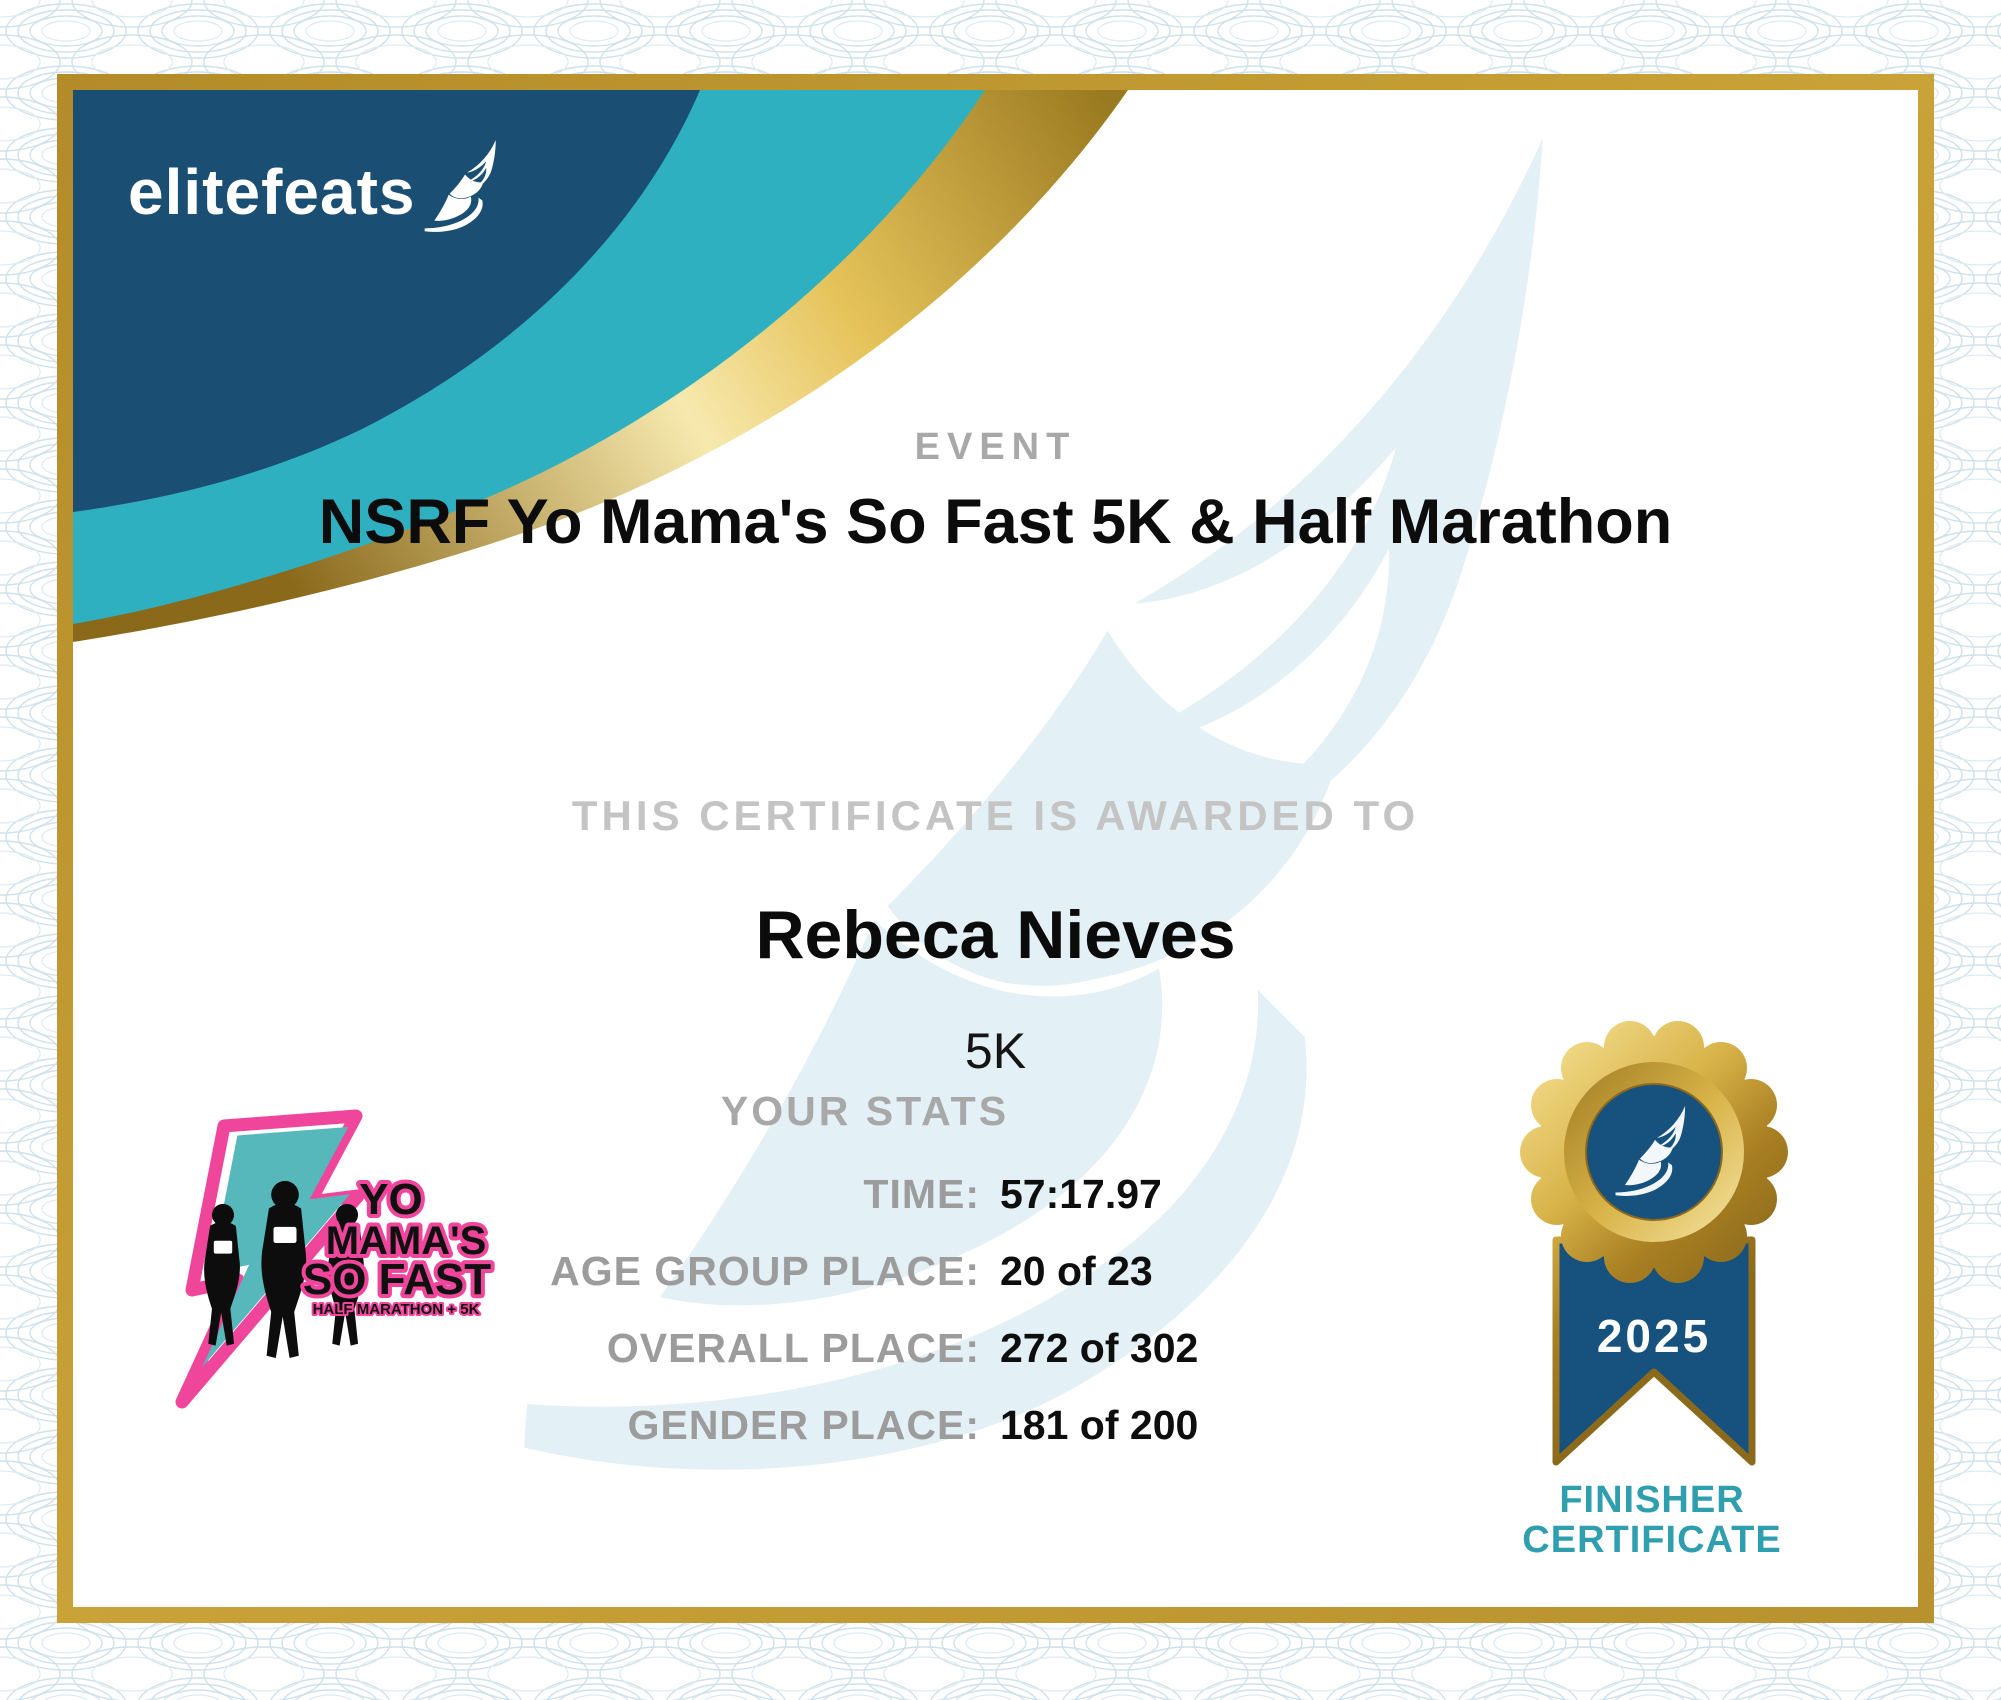 The image size is (2001, 1700). Describe the element at coordinates (272, 192) in the screenshot. I see `brand-logo-text: elitefeats` at that location.